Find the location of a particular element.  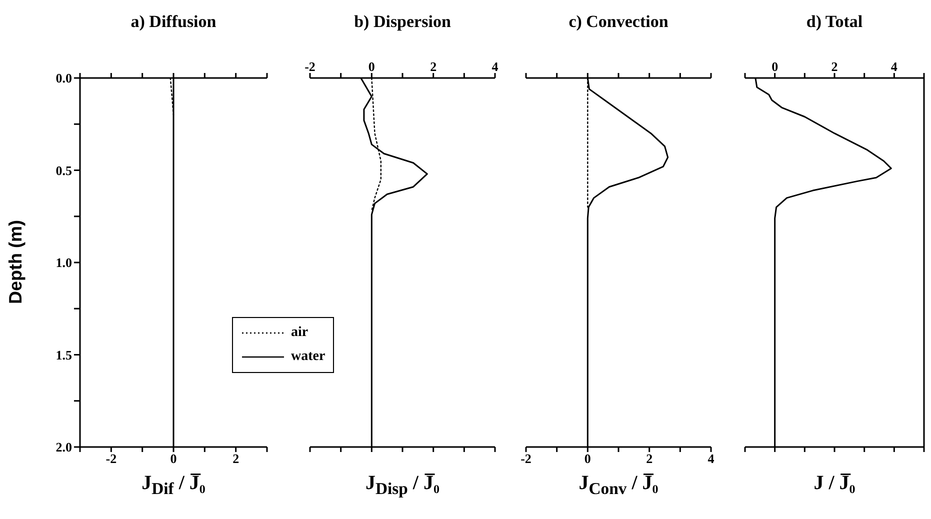

chart-title: d) Total is located at coordinates (834, 22).